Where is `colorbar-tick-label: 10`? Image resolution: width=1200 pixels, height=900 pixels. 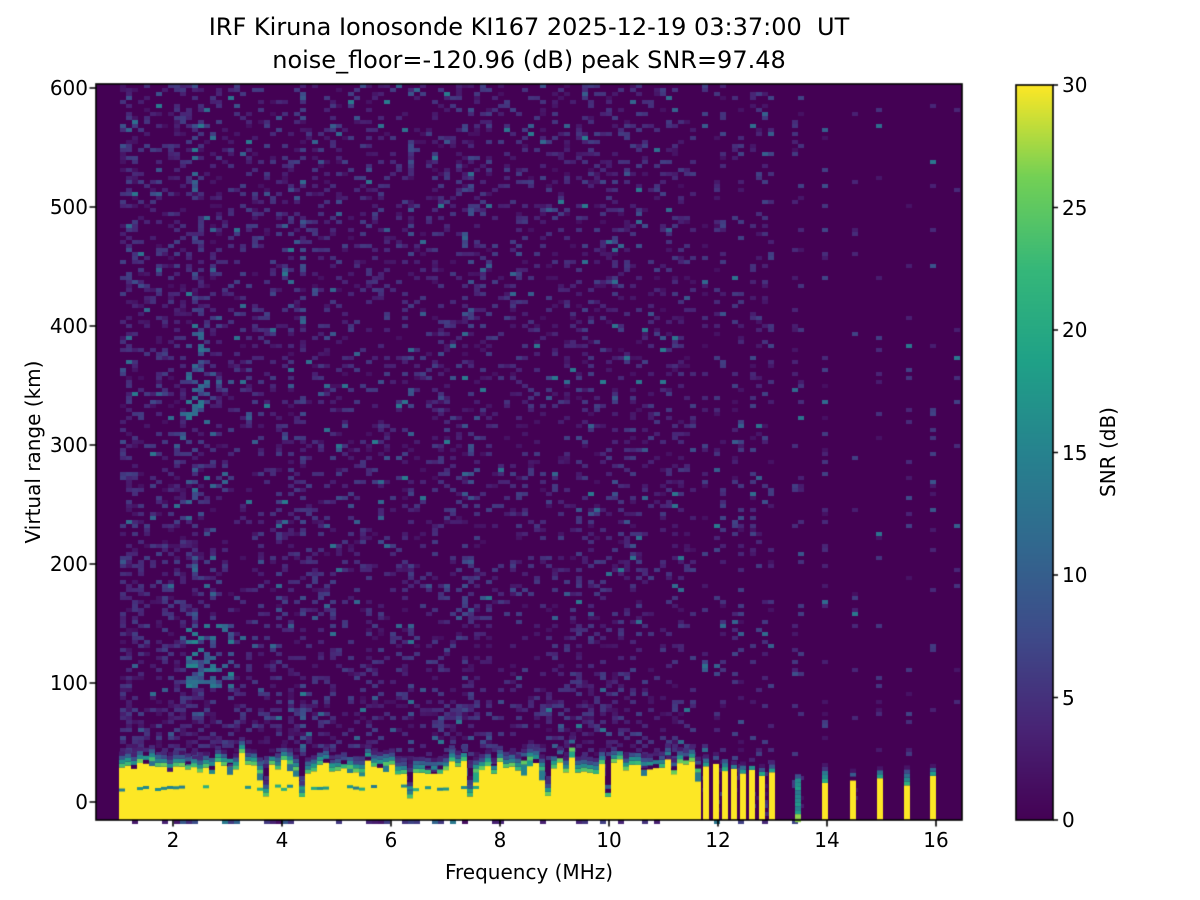
colorbar-tick-label: 10 is located at coordinates (1075, 575).